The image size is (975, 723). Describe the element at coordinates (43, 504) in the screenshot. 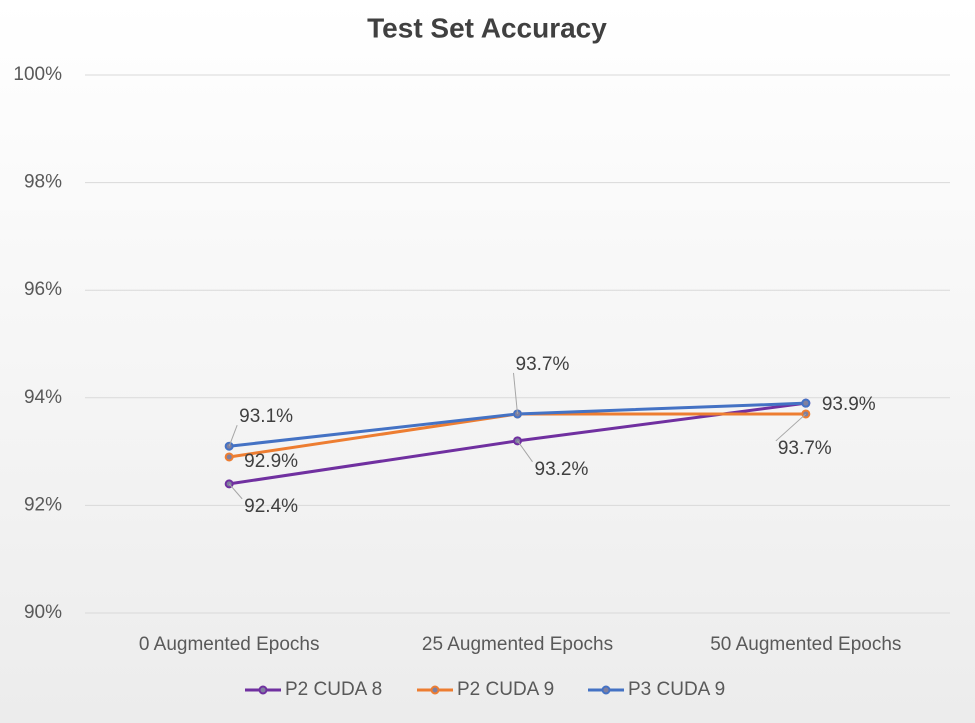

I see `y-tick-label: 92%` at that location.